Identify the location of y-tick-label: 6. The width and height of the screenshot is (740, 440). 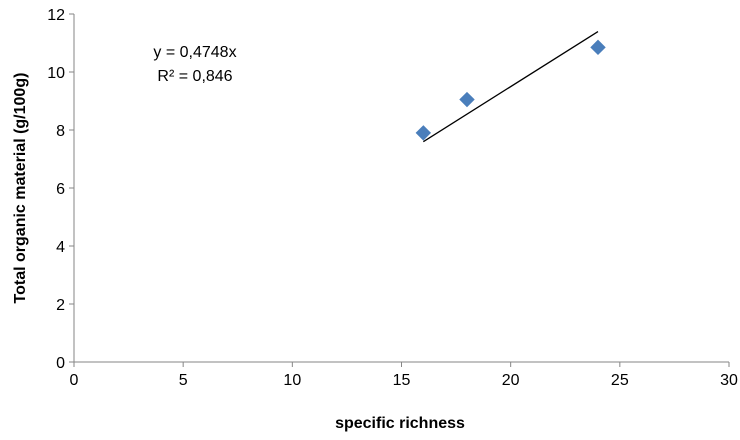
(60, 189).